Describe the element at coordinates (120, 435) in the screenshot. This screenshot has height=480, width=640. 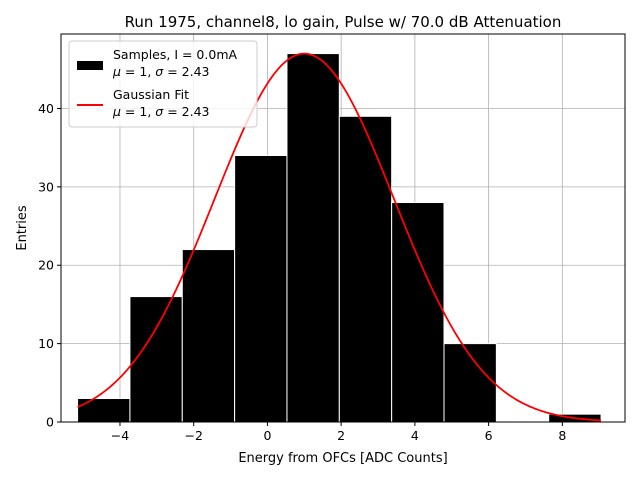
I see `x-tick-label-0: −4` at that location.